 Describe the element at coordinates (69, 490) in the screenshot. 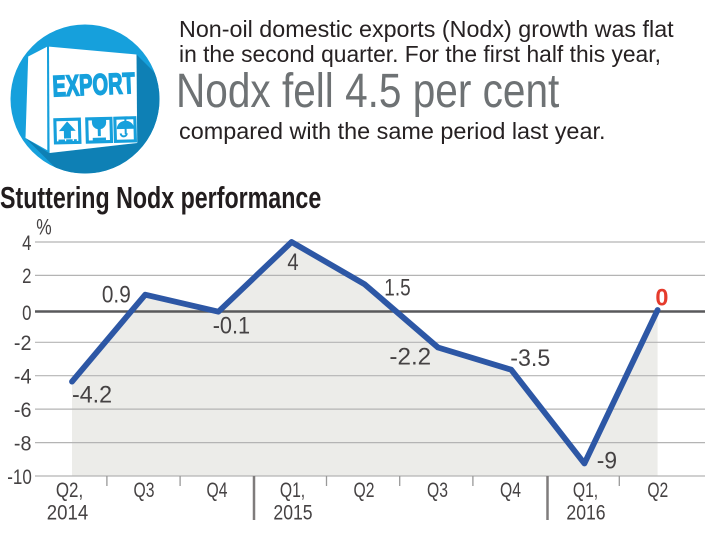

I see `svg-text: Q2,` at that location.